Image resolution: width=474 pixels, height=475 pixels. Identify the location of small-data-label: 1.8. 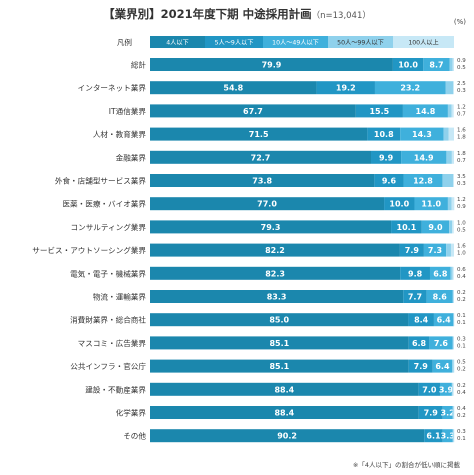
(461, 154).